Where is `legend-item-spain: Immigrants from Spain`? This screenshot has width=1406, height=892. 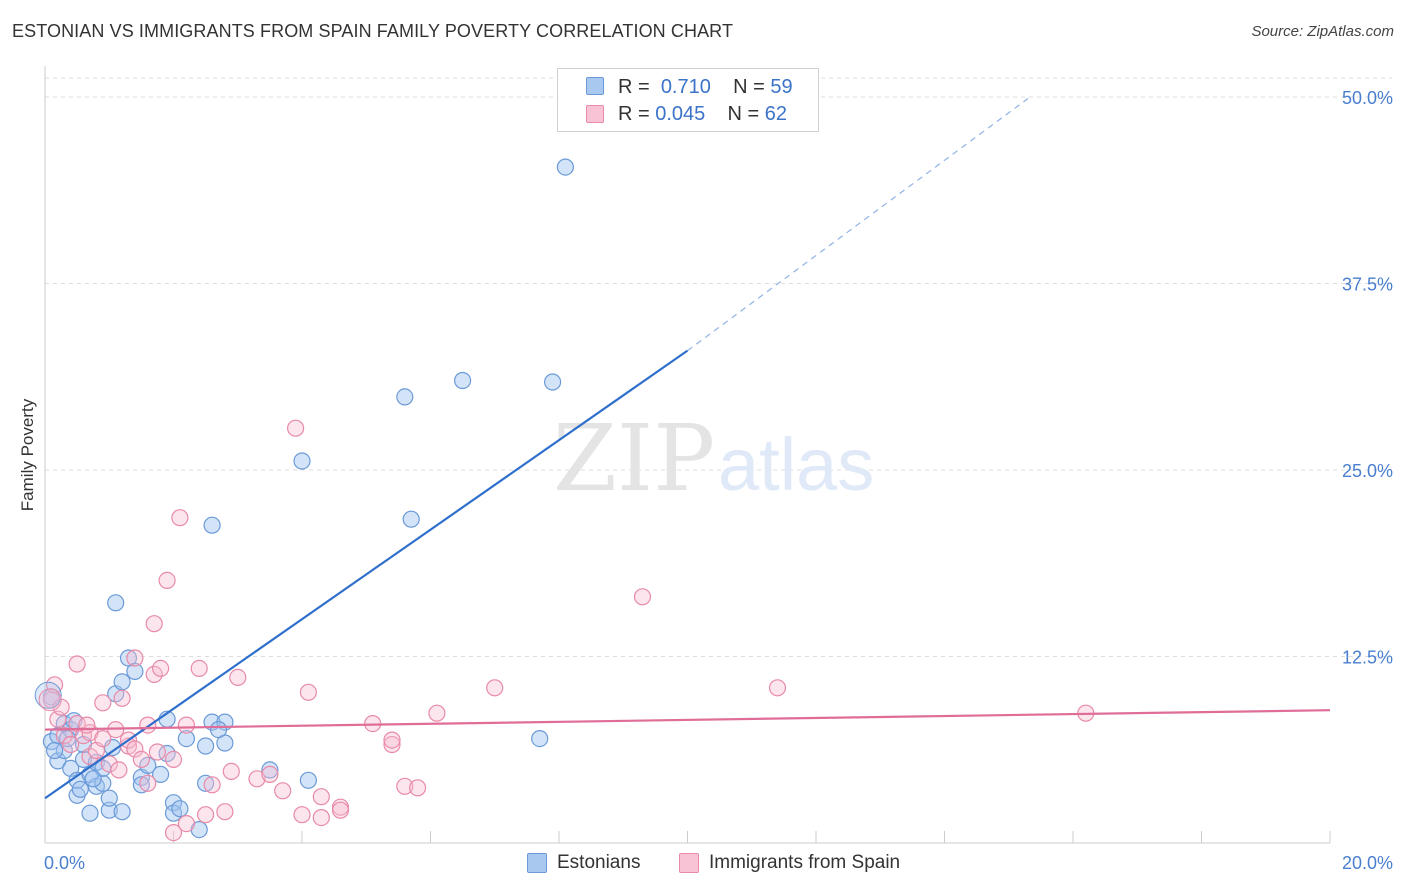 legend-item-spain: Immigrants from Spain is located at coordinates (789, 863).